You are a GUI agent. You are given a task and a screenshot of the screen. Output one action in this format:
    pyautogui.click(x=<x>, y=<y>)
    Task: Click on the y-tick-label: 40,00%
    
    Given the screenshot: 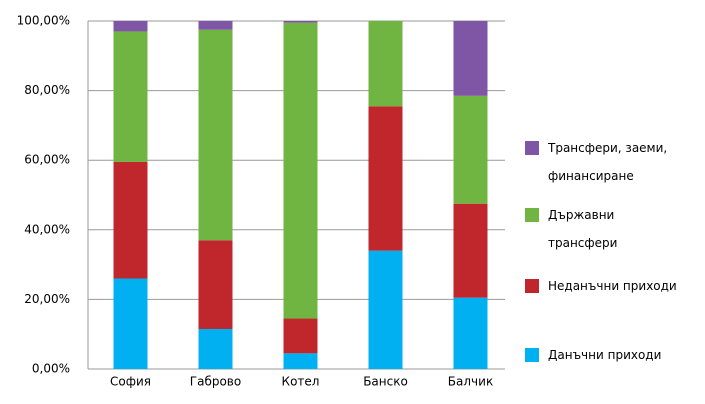 What is the action you would take?
    pyautogui.click(x=47, y=229)
    